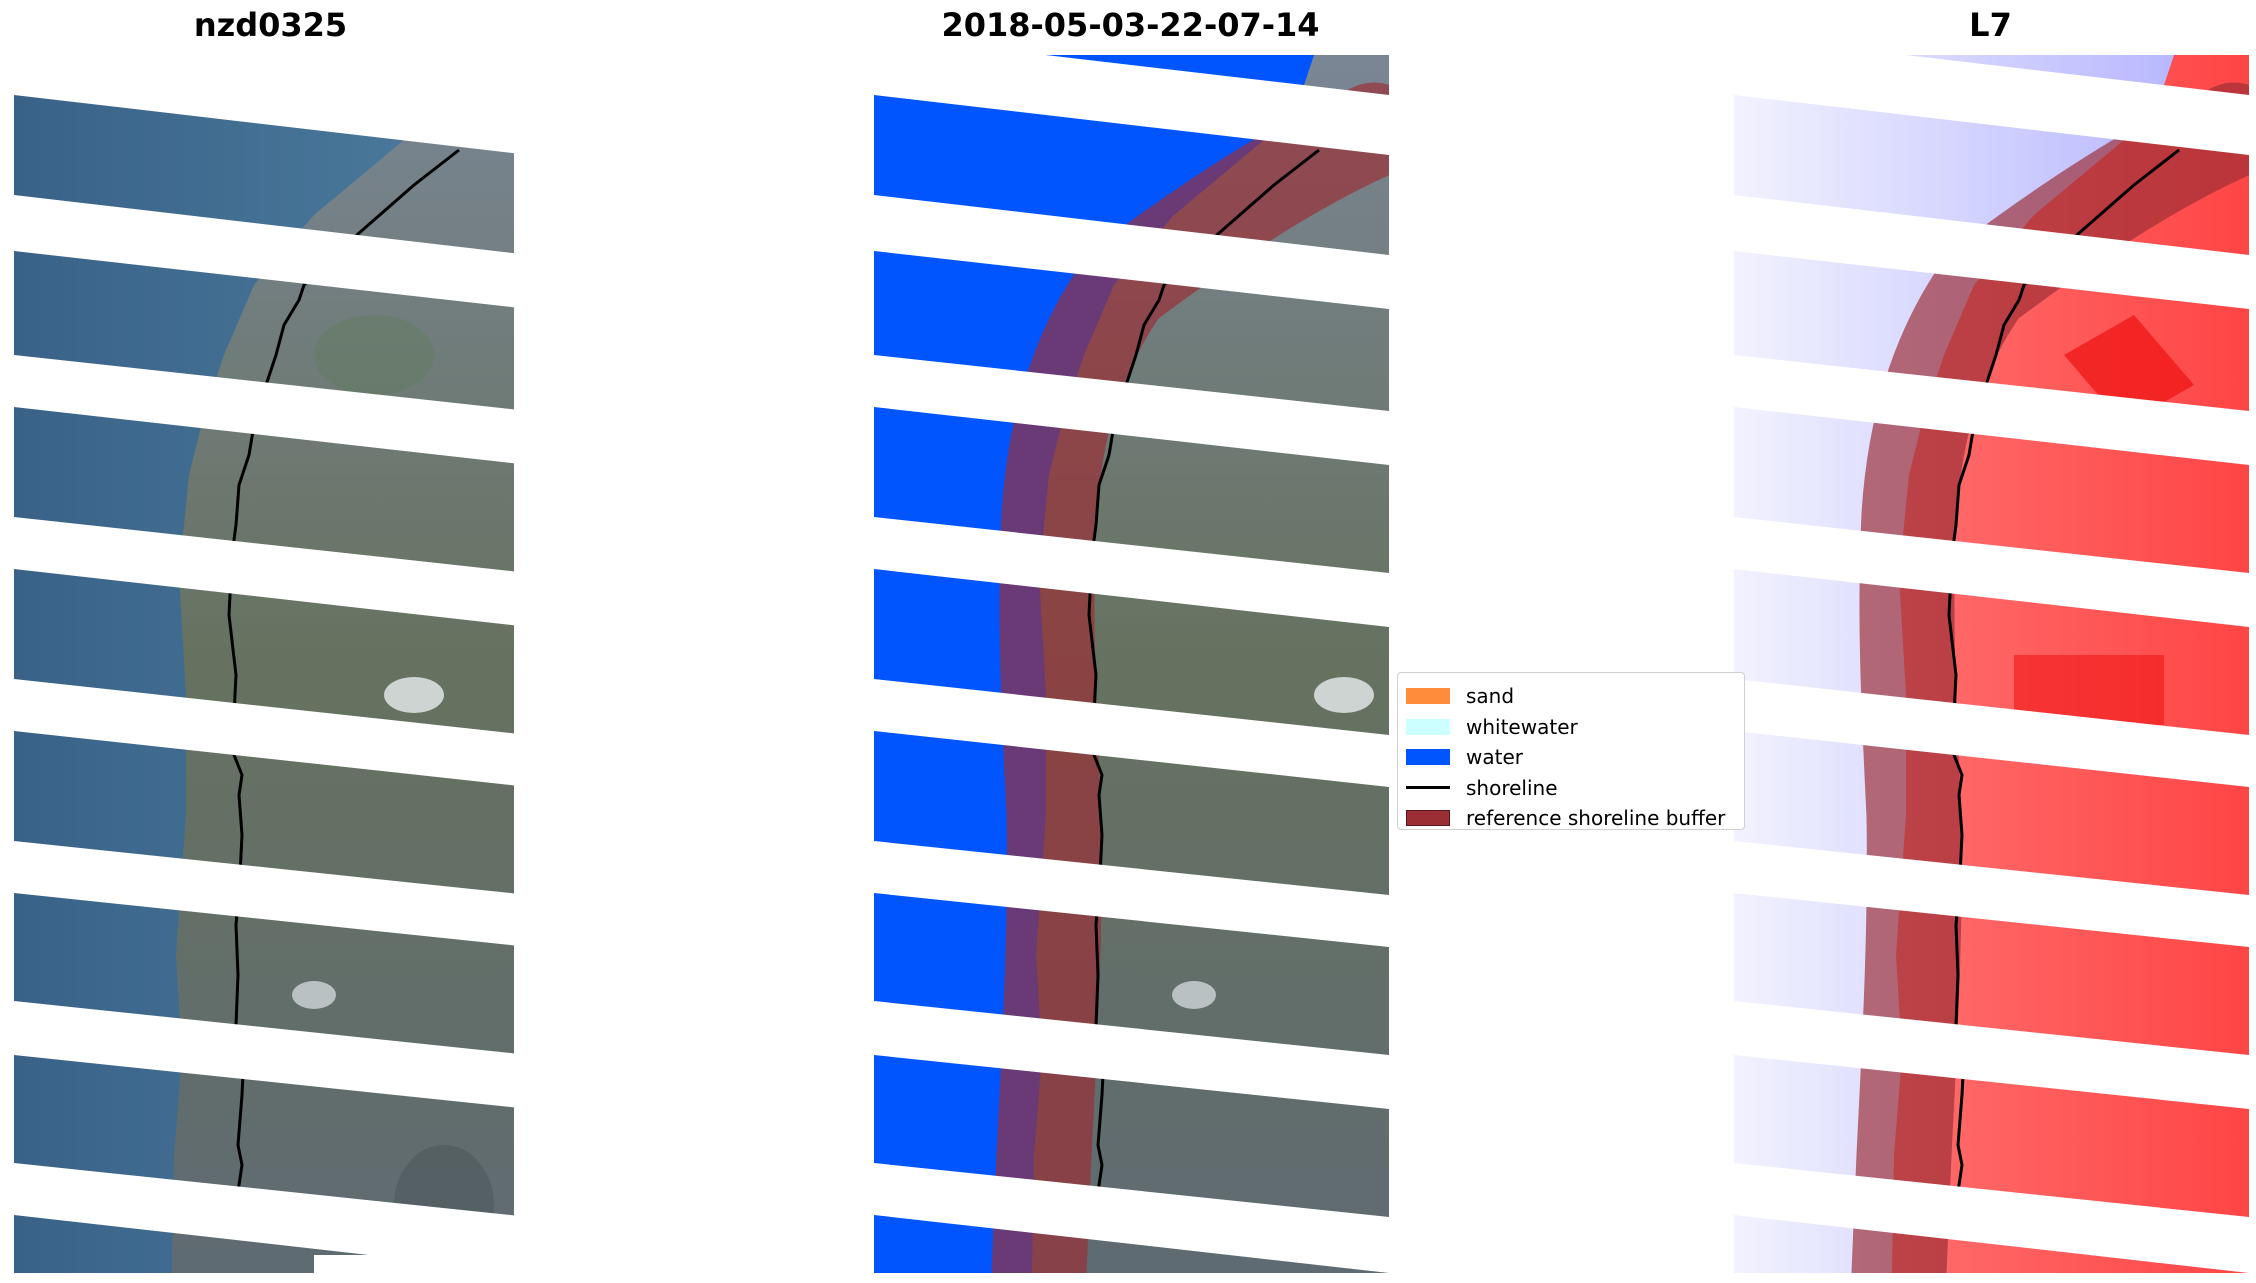 The image size is (2256, 1283). Describe the element at coordinates (1575, 788) in the screenshot. I see `legend-item-shoreline: shoreline` at that location.